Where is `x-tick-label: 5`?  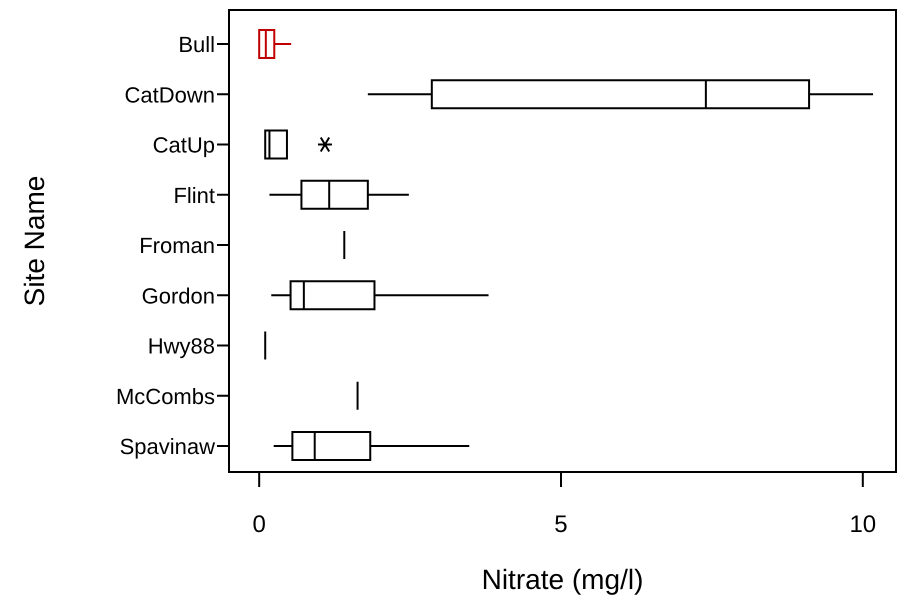
x-tick-label: 5 is located at coordinates (561, 524).